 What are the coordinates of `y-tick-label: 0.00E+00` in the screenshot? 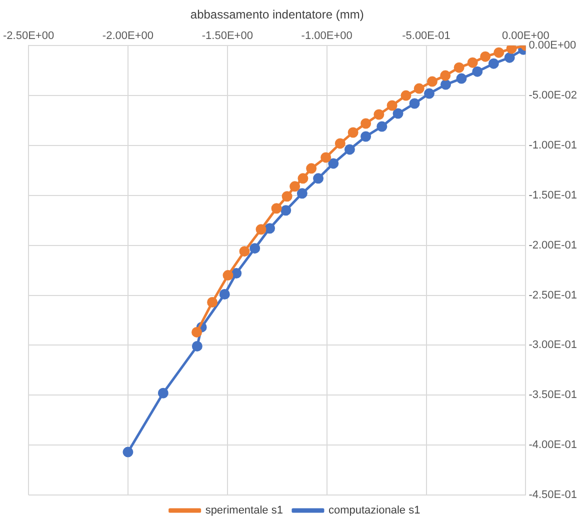 It's located at (552, 46).